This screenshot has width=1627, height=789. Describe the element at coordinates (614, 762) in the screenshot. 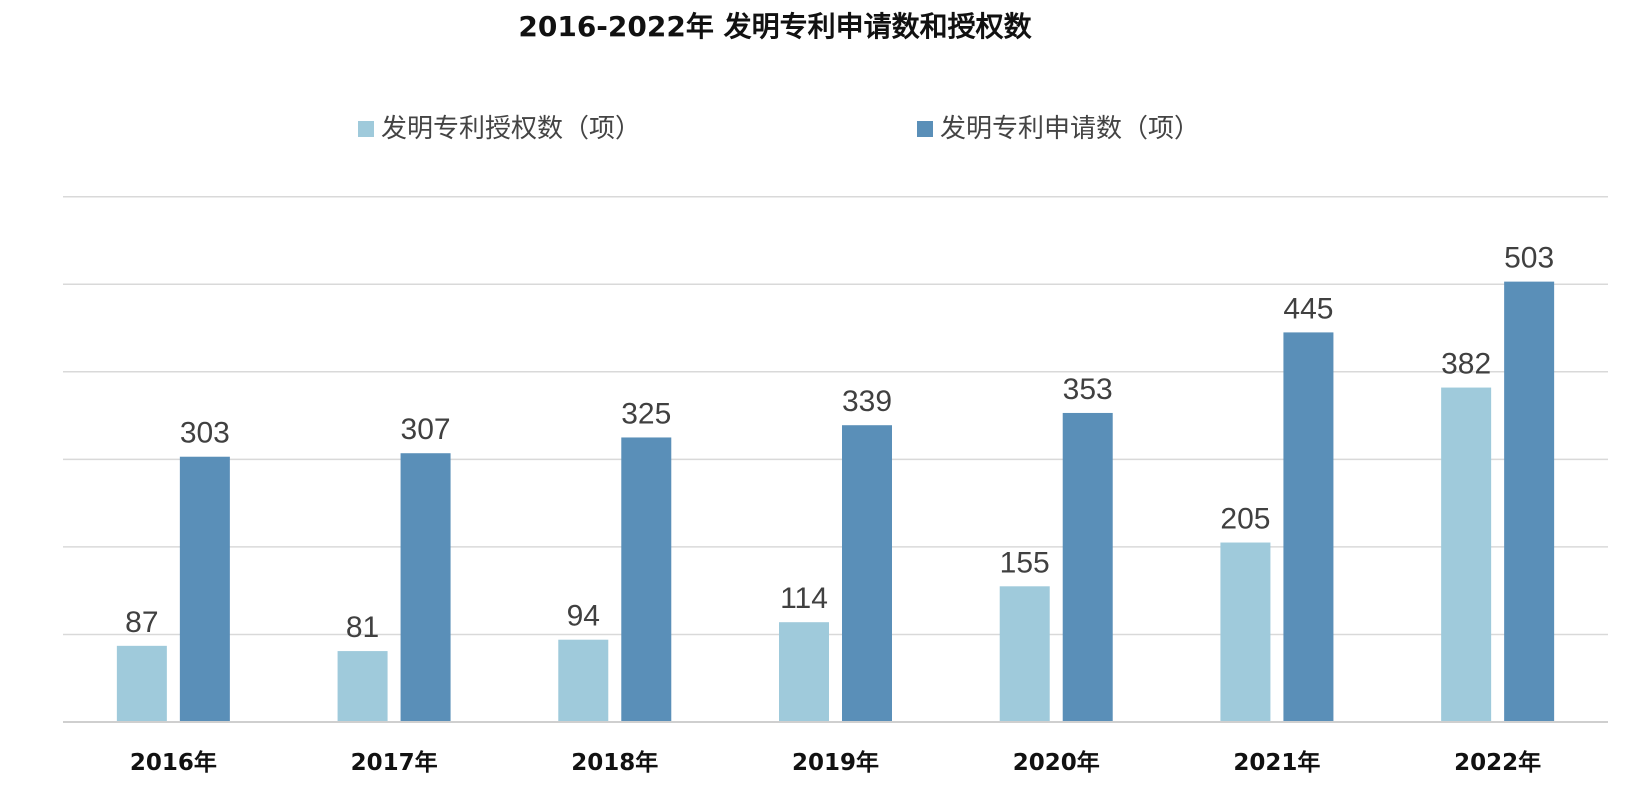

I see `x-tick-label: 2018年` at that location.